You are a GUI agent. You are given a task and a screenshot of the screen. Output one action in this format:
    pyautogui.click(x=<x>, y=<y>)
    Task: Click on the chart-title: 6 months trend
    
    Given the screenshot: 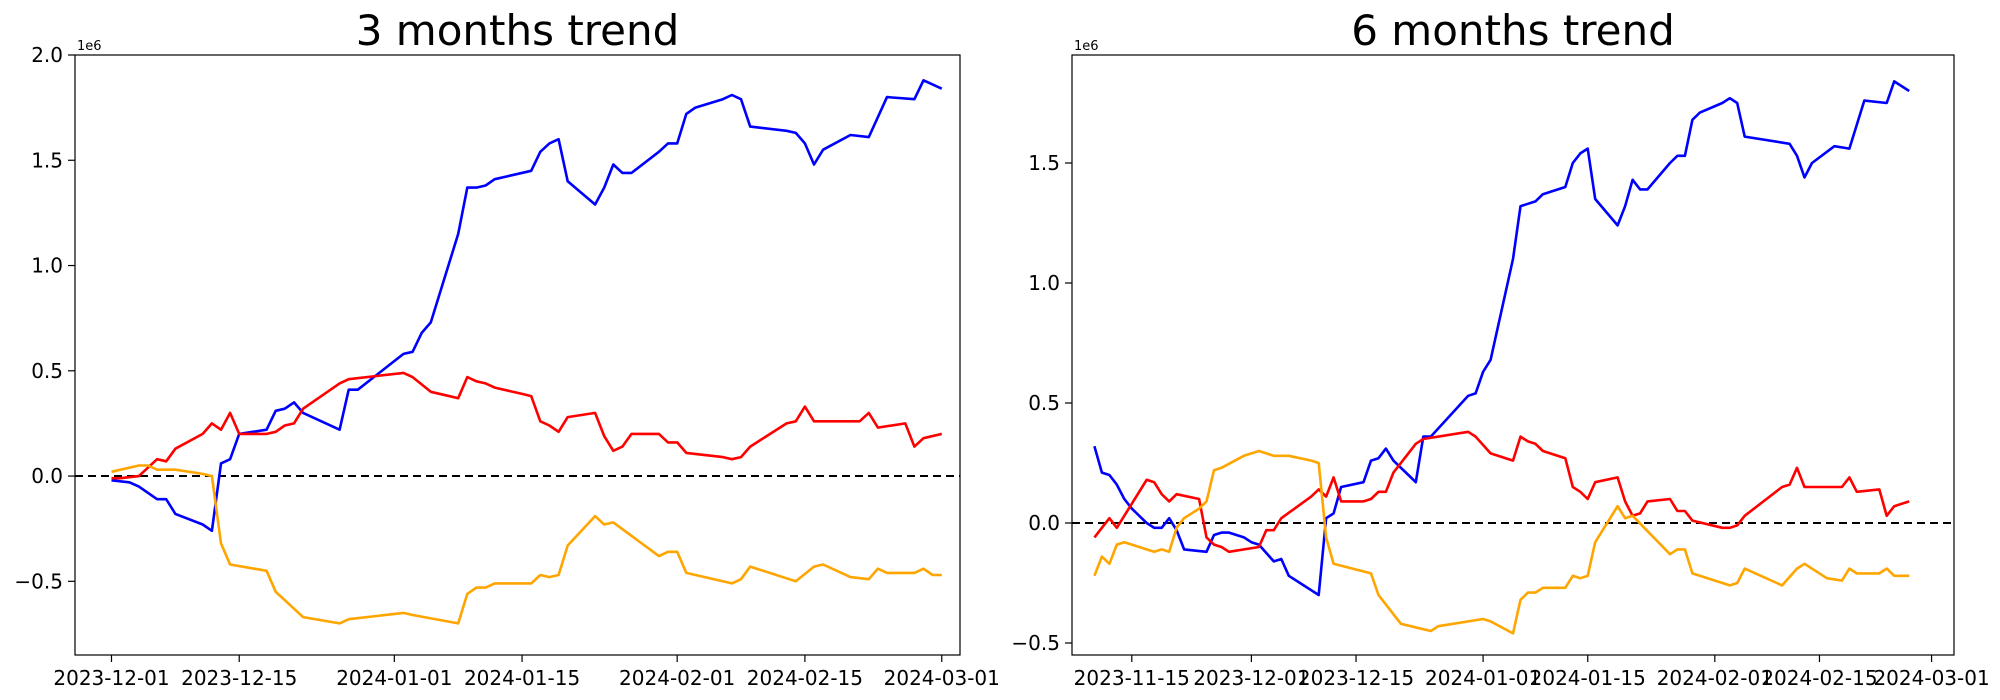 What is the action you would take?
    pyautogui.click(x=1513, y=30)
    